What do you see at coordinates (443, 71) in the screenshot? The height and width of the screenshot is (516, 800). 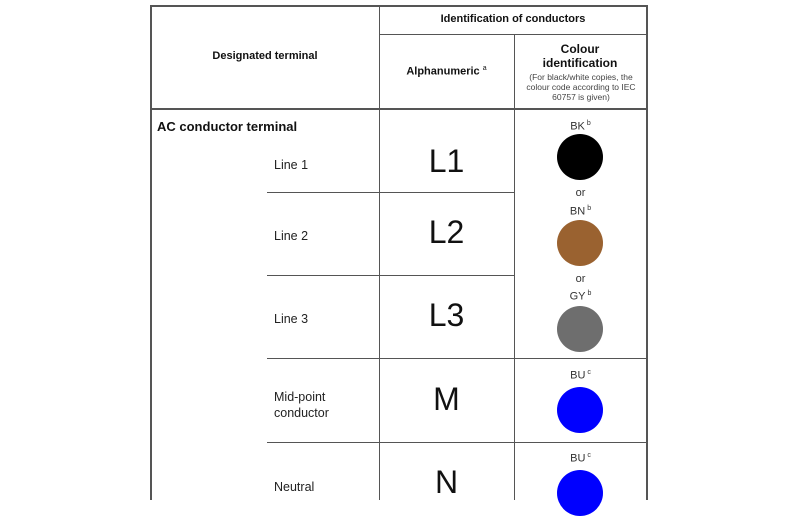 I see `alphanumeric-label: Alphanumeric` at bounding box center [443, 71].